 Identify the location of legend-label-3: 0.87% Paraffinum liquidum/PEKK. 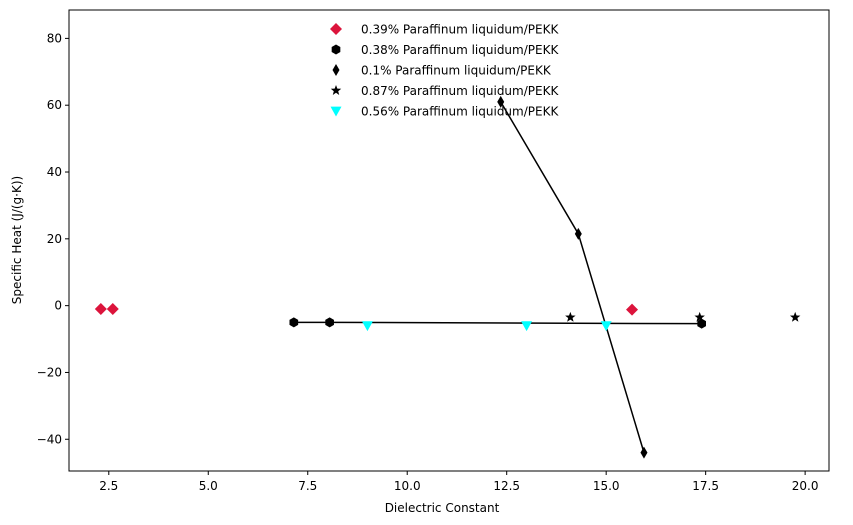
(460, 91).